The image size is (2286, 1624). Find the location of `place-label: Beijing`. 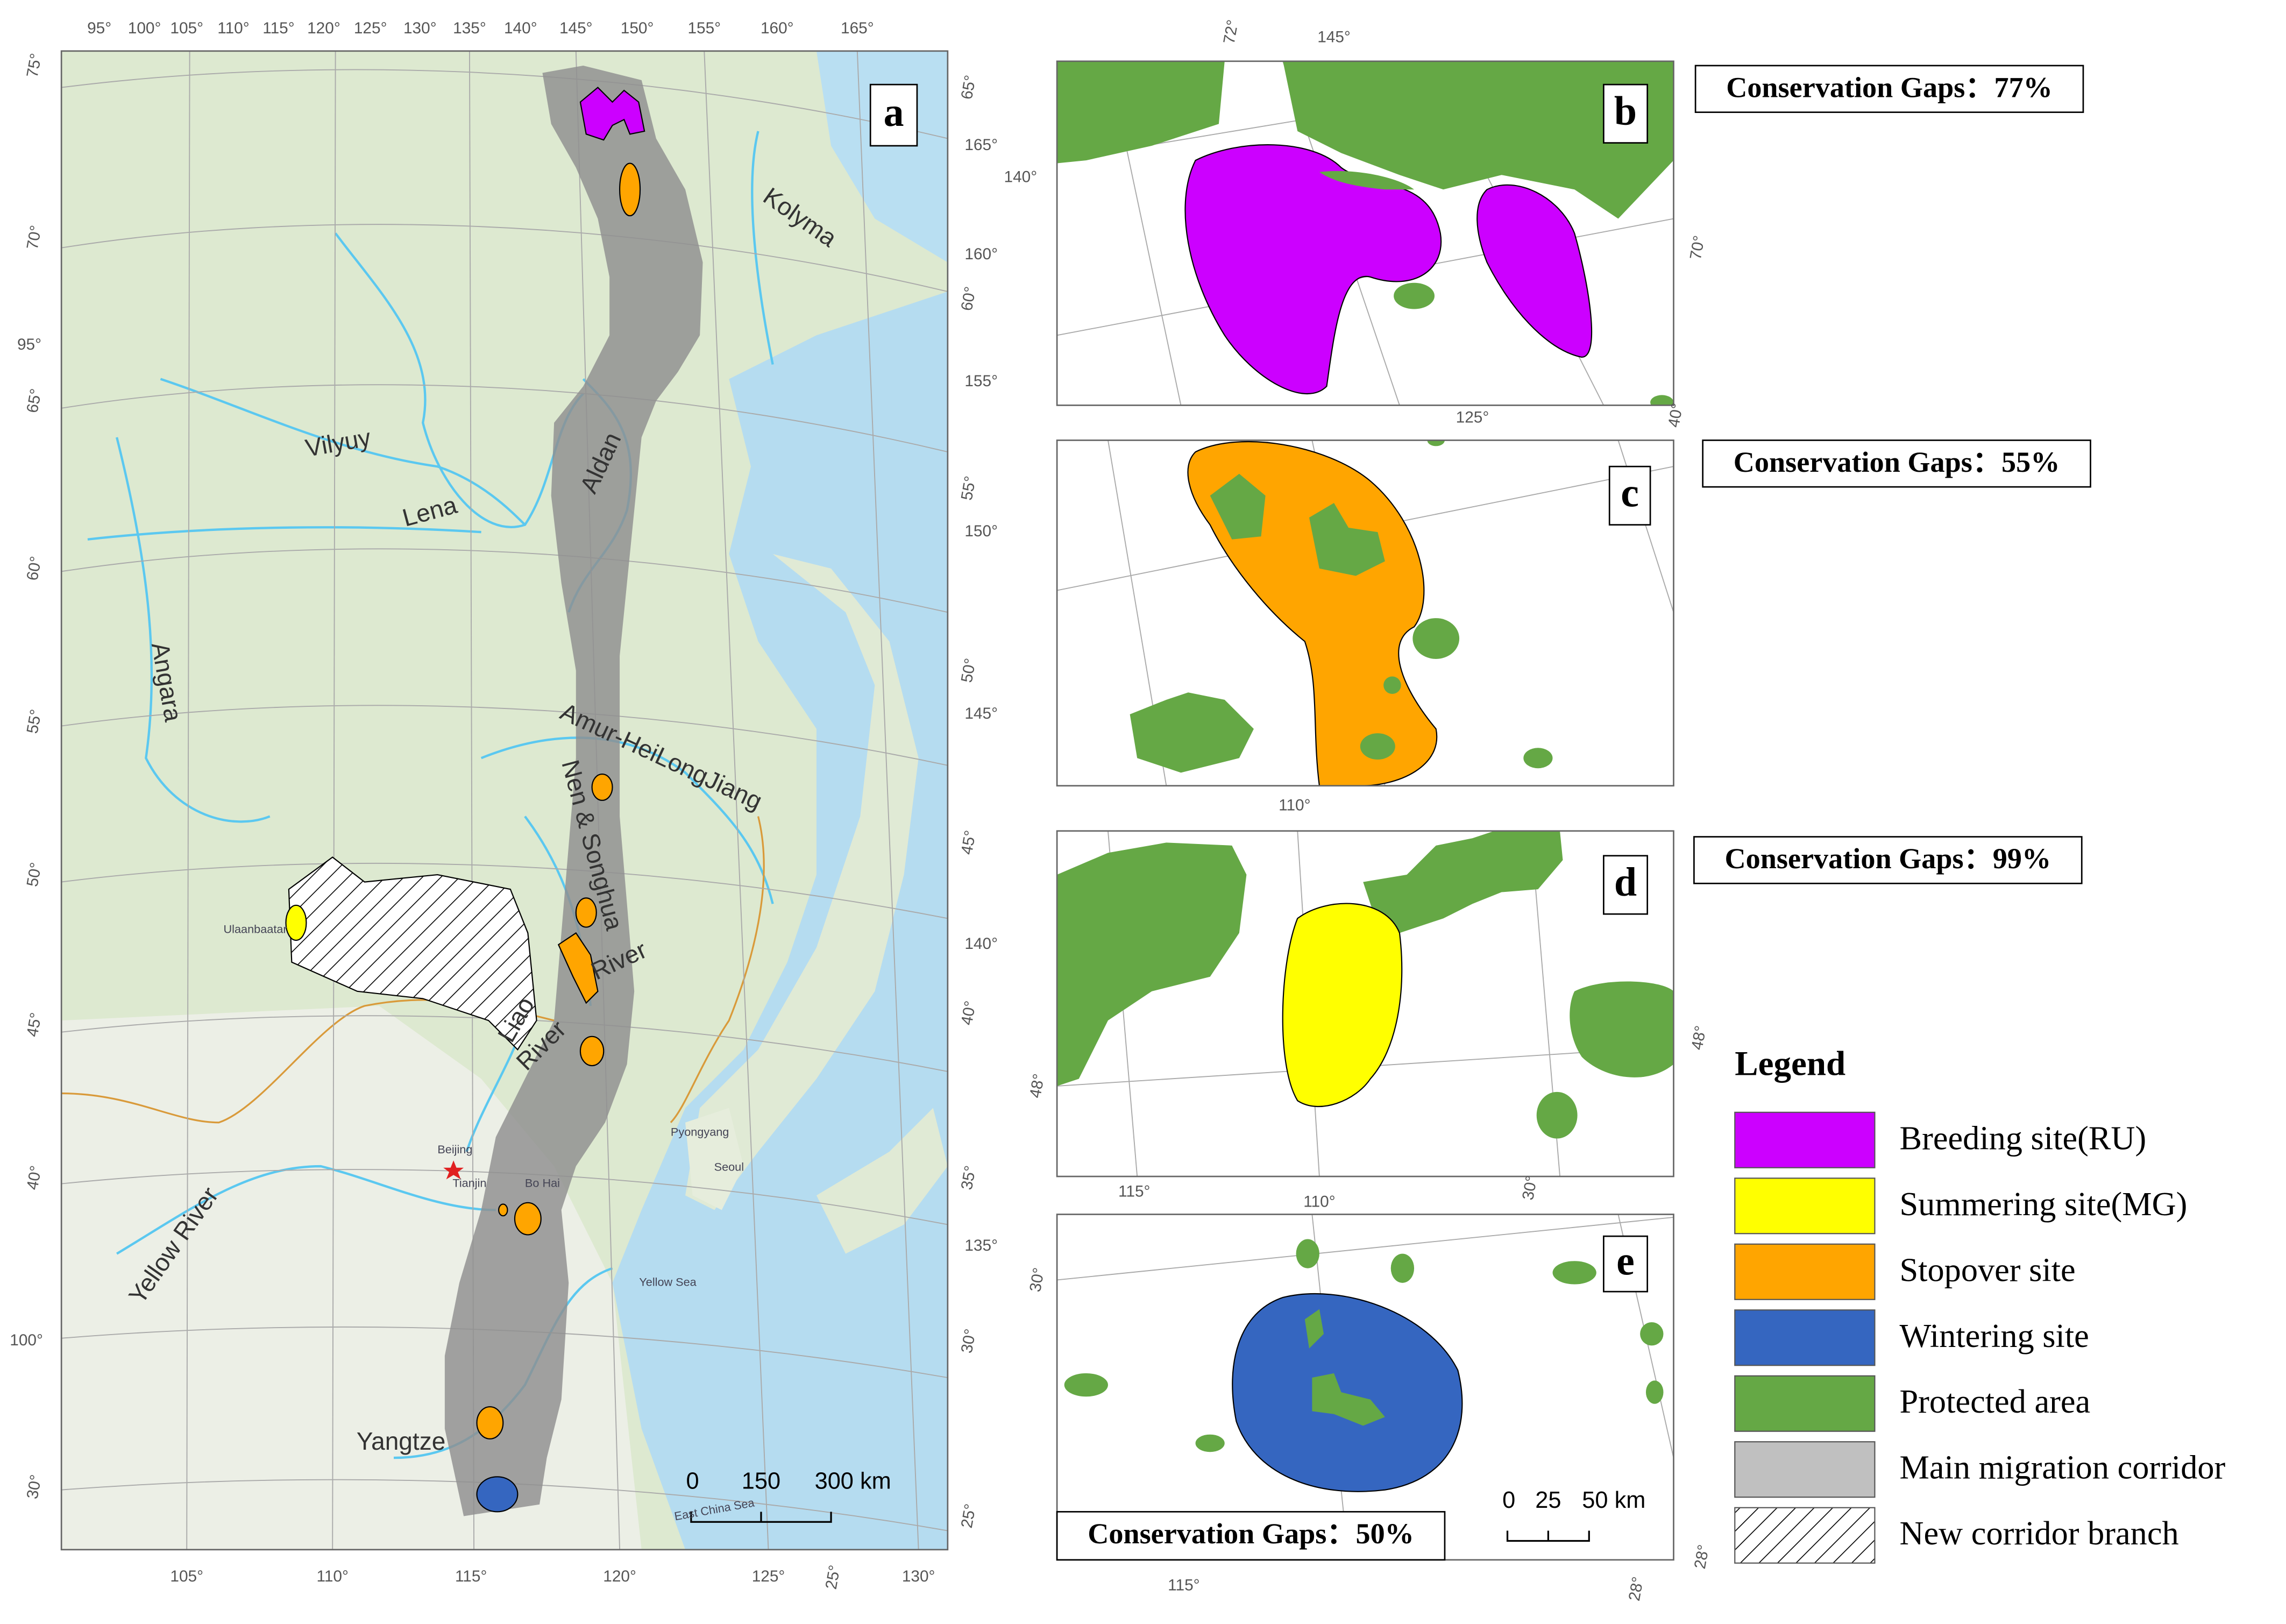

place-label: Beijing is located at coordinates (454, 1149).